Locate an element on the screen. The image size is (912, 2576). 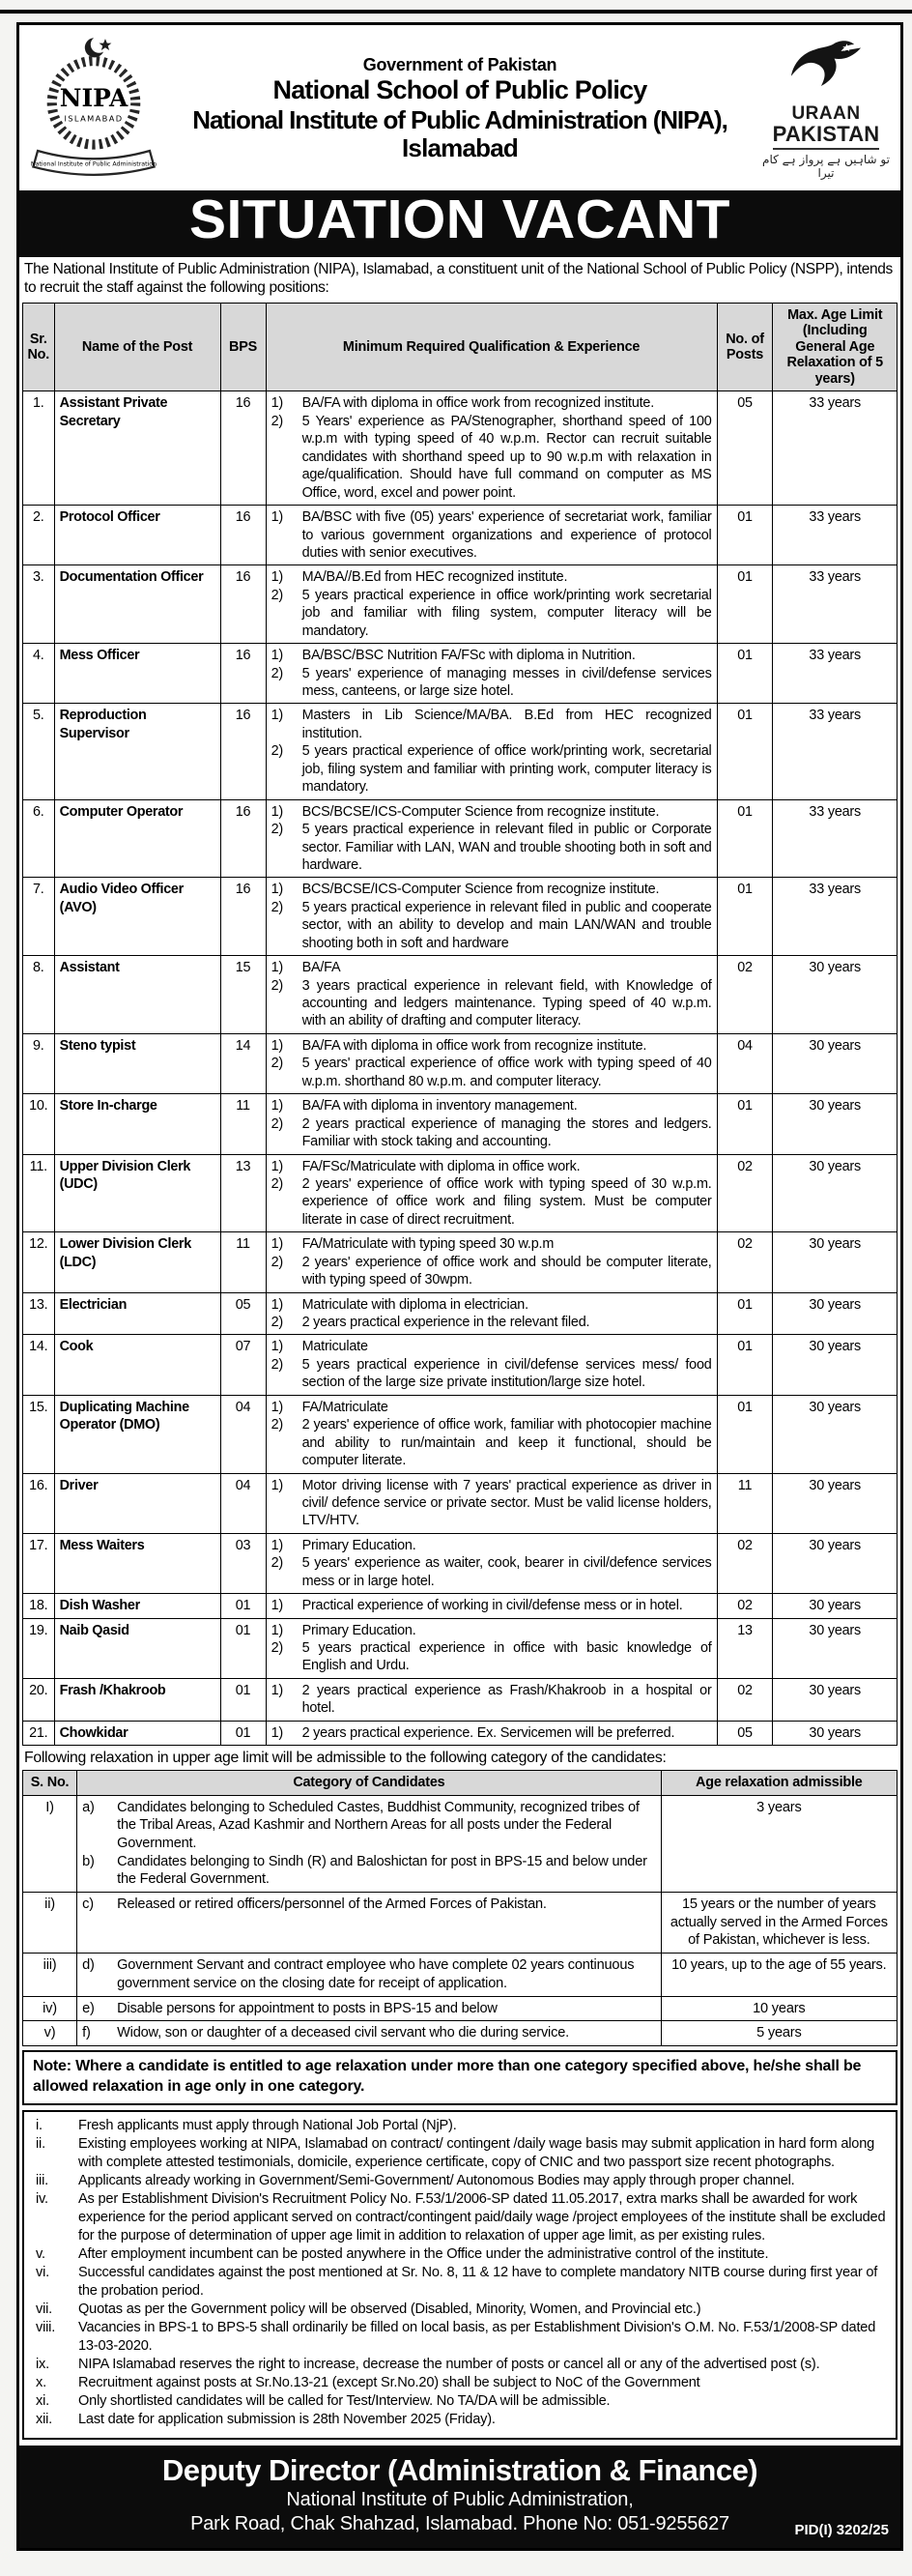
note-number: x. is located at coordinates (41, 2383).